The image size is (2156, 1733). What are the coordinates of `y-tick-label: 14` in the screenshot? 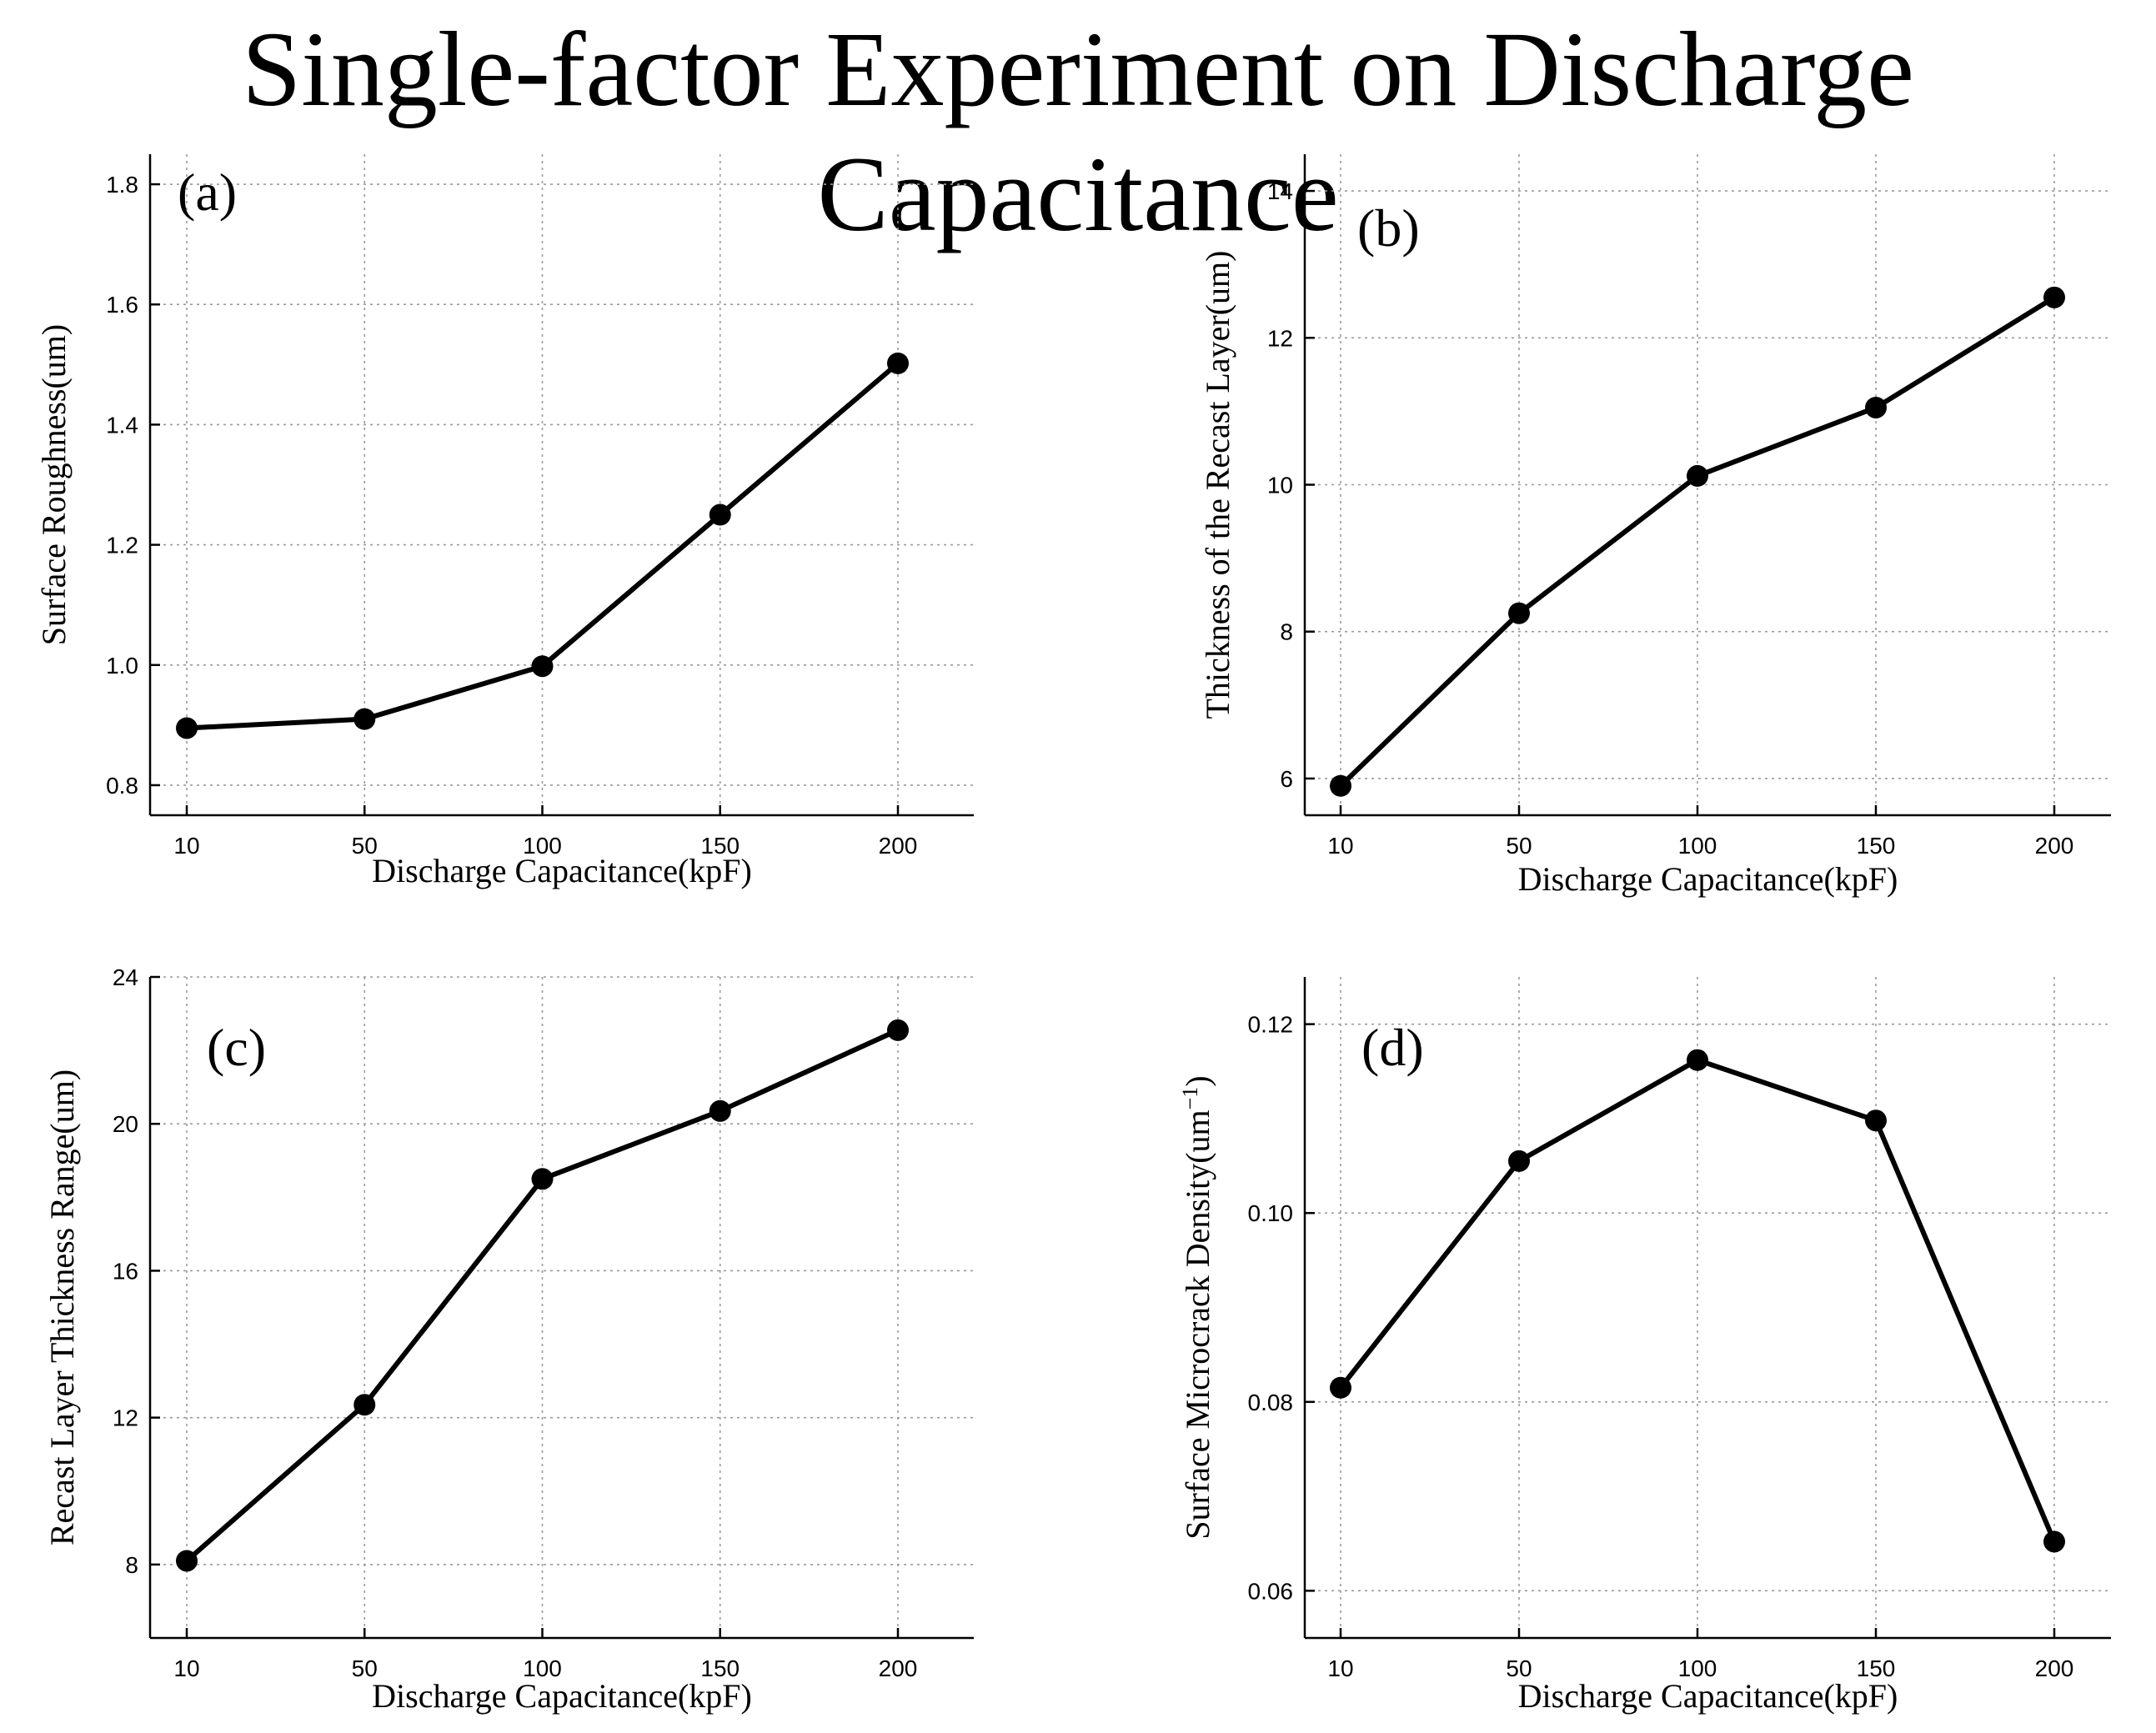 It's located at (1280, 191).